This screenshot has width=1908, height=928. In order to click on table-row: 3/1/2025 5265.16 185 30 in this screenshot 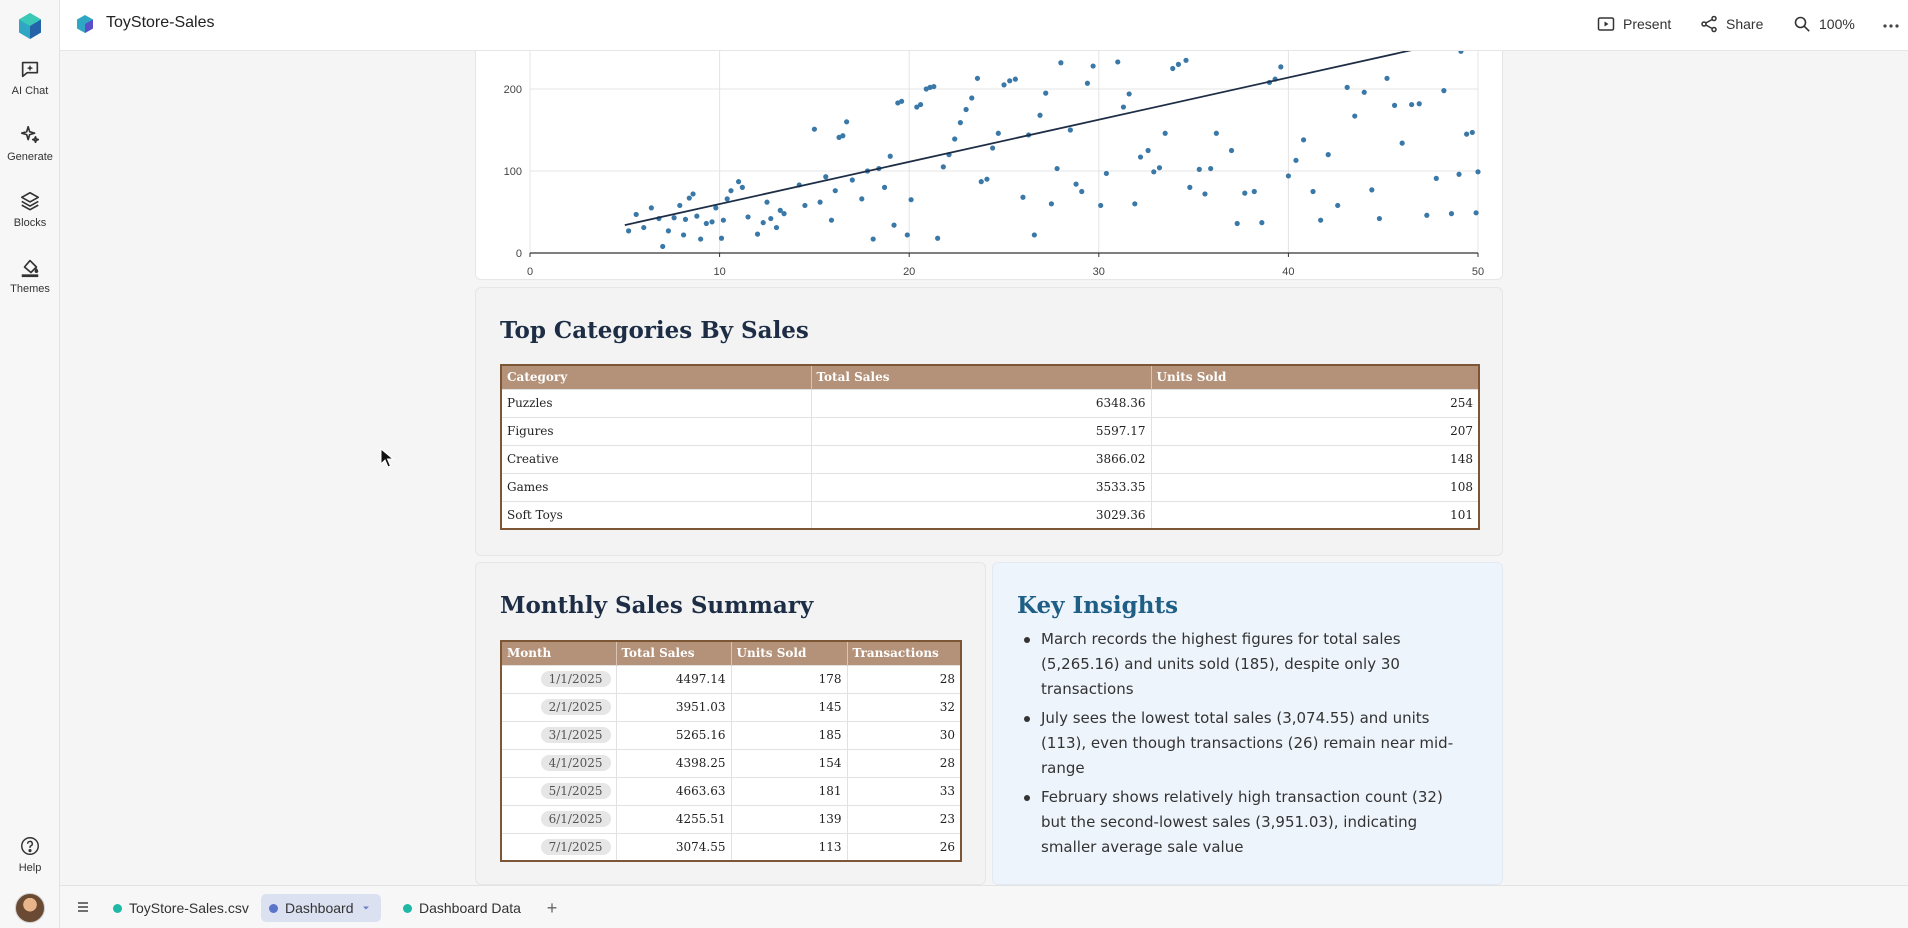, I will do `click(731, 734)`.